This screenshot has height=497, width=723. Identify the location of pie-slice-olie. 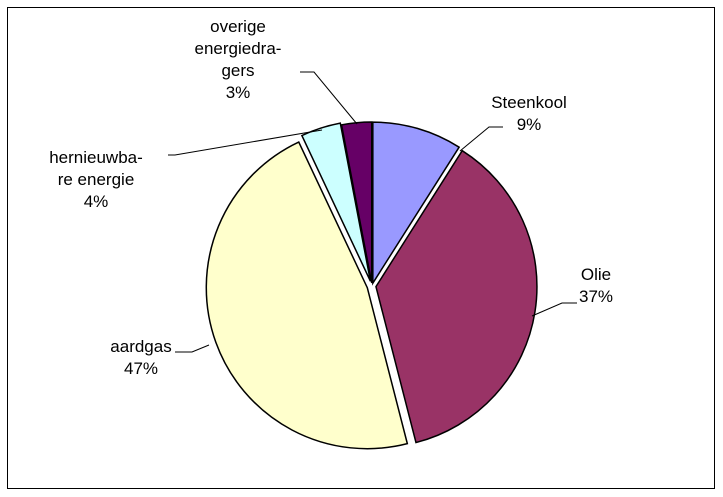
(456, 296).